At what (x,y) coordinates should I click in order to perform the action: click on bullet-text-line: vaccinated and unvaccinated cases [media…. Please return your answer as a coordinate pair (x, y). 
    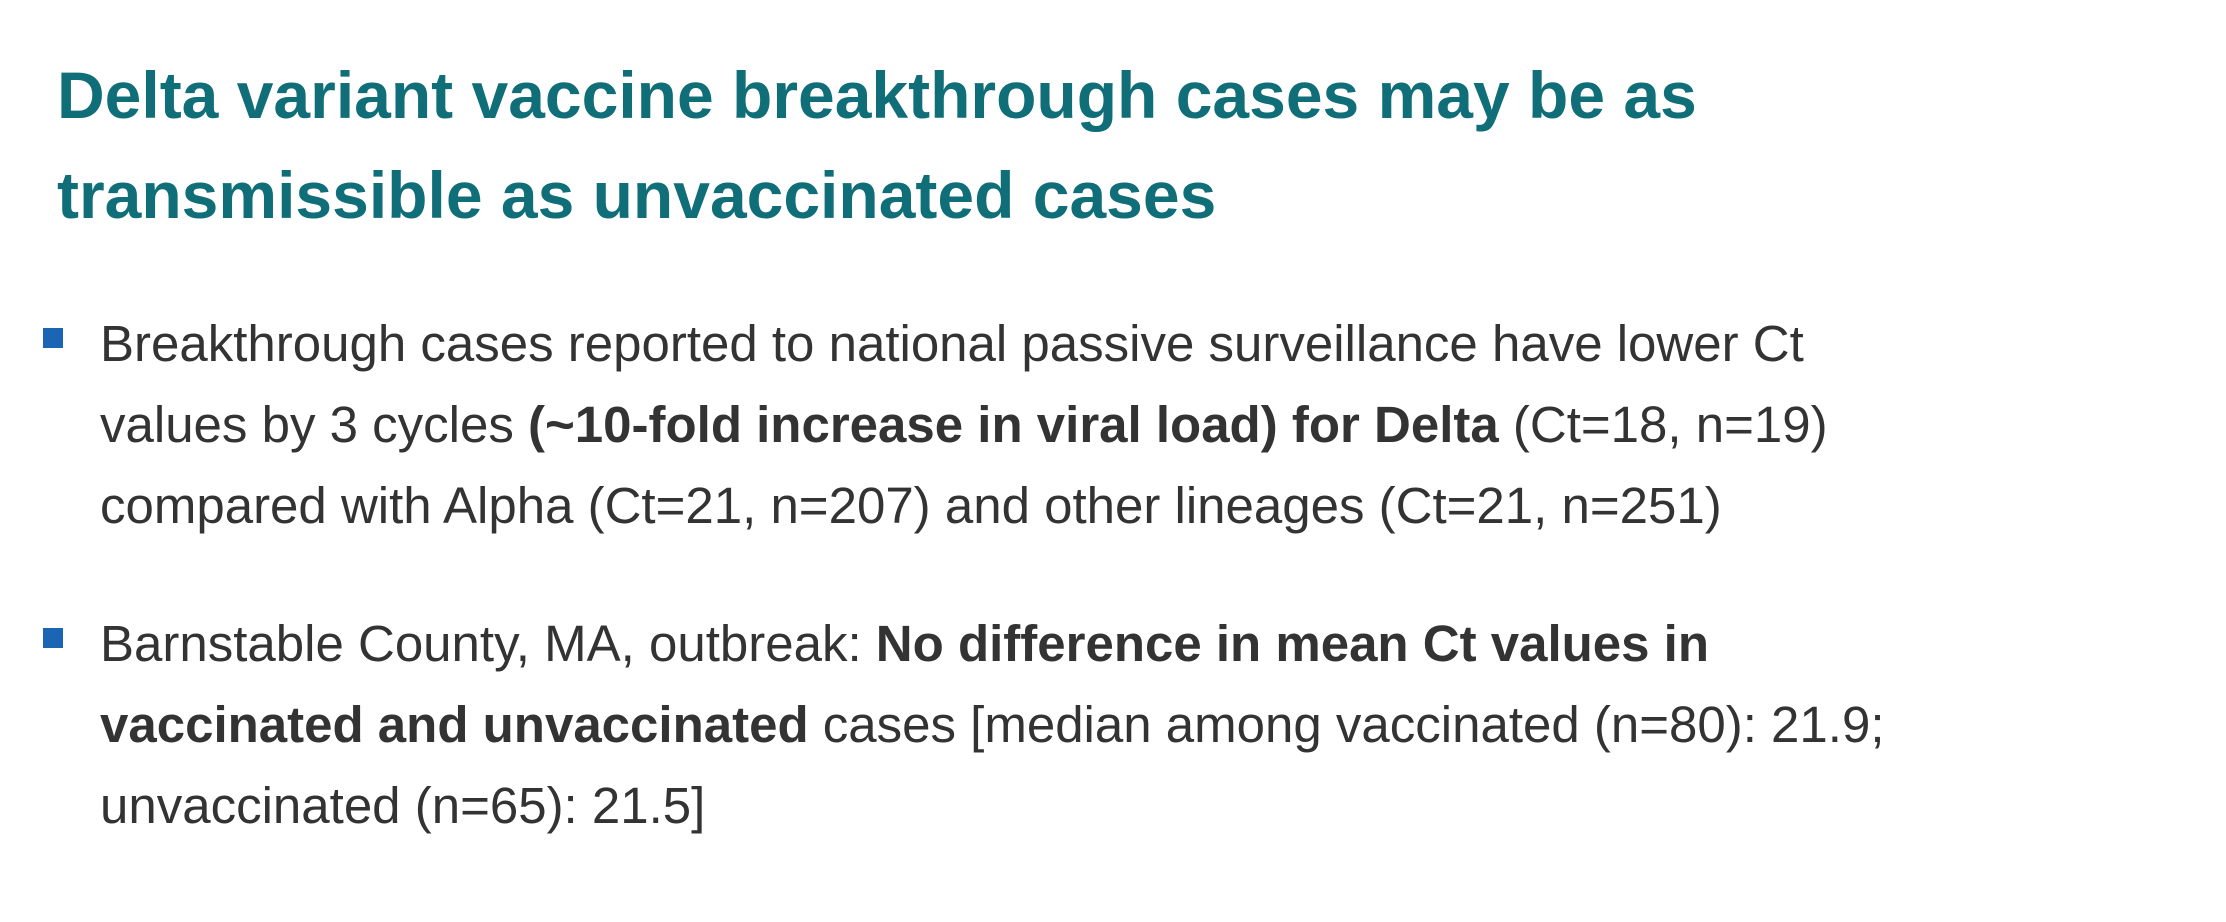
    Looking at the image, I should click on (992, 724).